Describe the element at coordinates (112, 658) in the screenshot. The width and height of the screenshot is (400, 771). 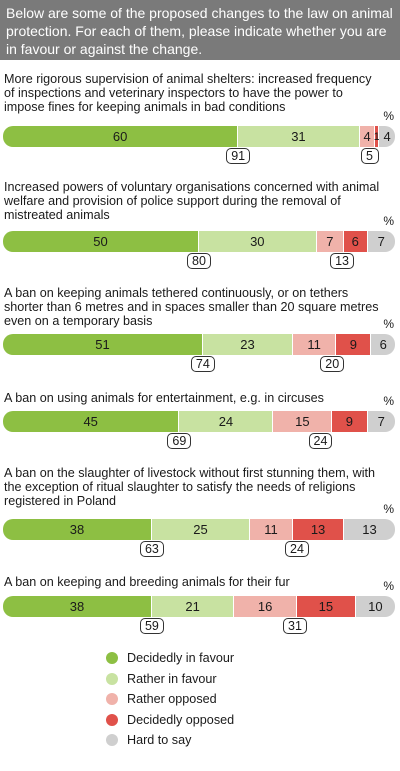
I see `swatch-decidedly-in-favour` at that location.